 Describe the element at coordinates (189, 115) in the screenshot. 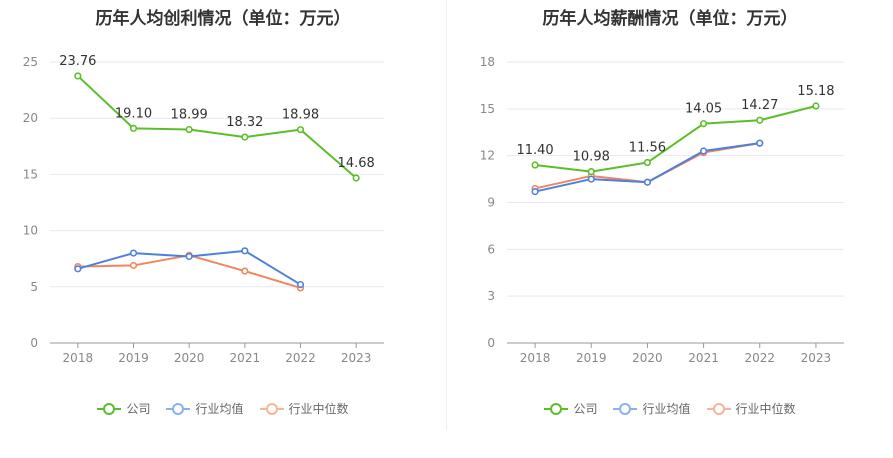

I see `data-label: 18.99` at that location.